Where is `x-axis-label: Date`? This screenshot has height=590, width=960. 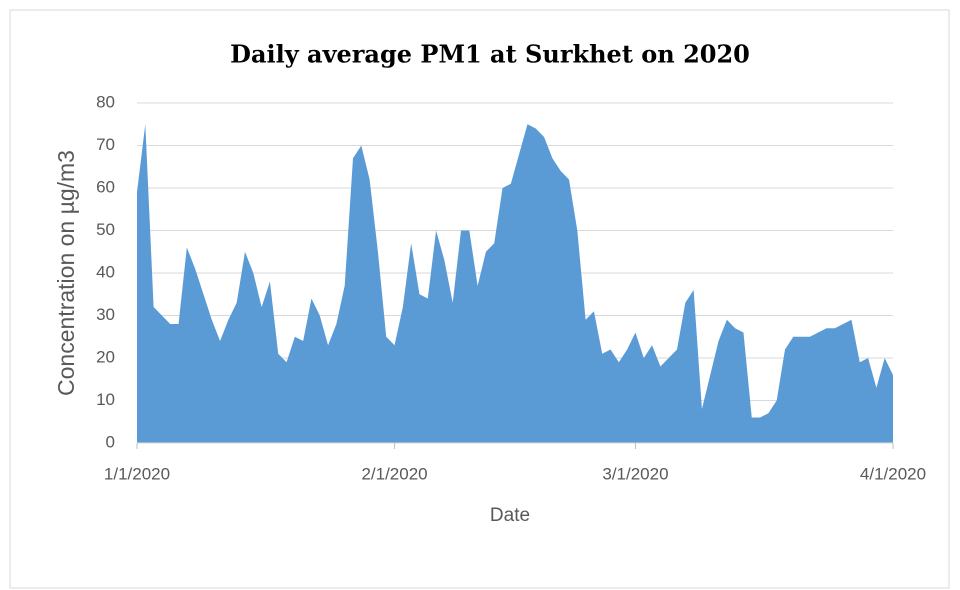
x-axis-label: Date is located at coordinates (510, 515).